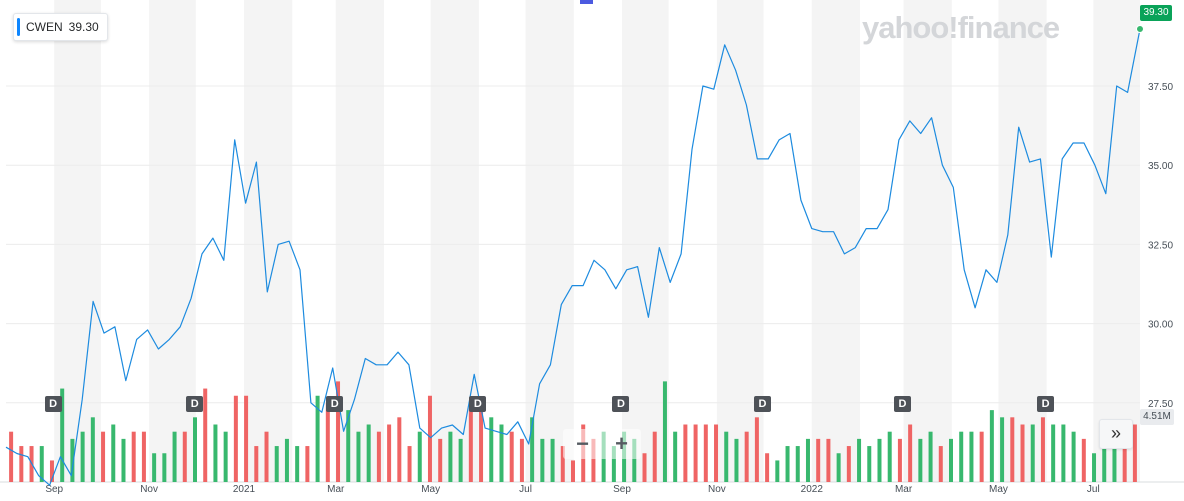 The height and width of the screenshot is (501, 1184). What do you see at coordinates (1157, 417) in the screenshot?
I see `volume-label: 4.51M` at bounding box center [1157, 417].